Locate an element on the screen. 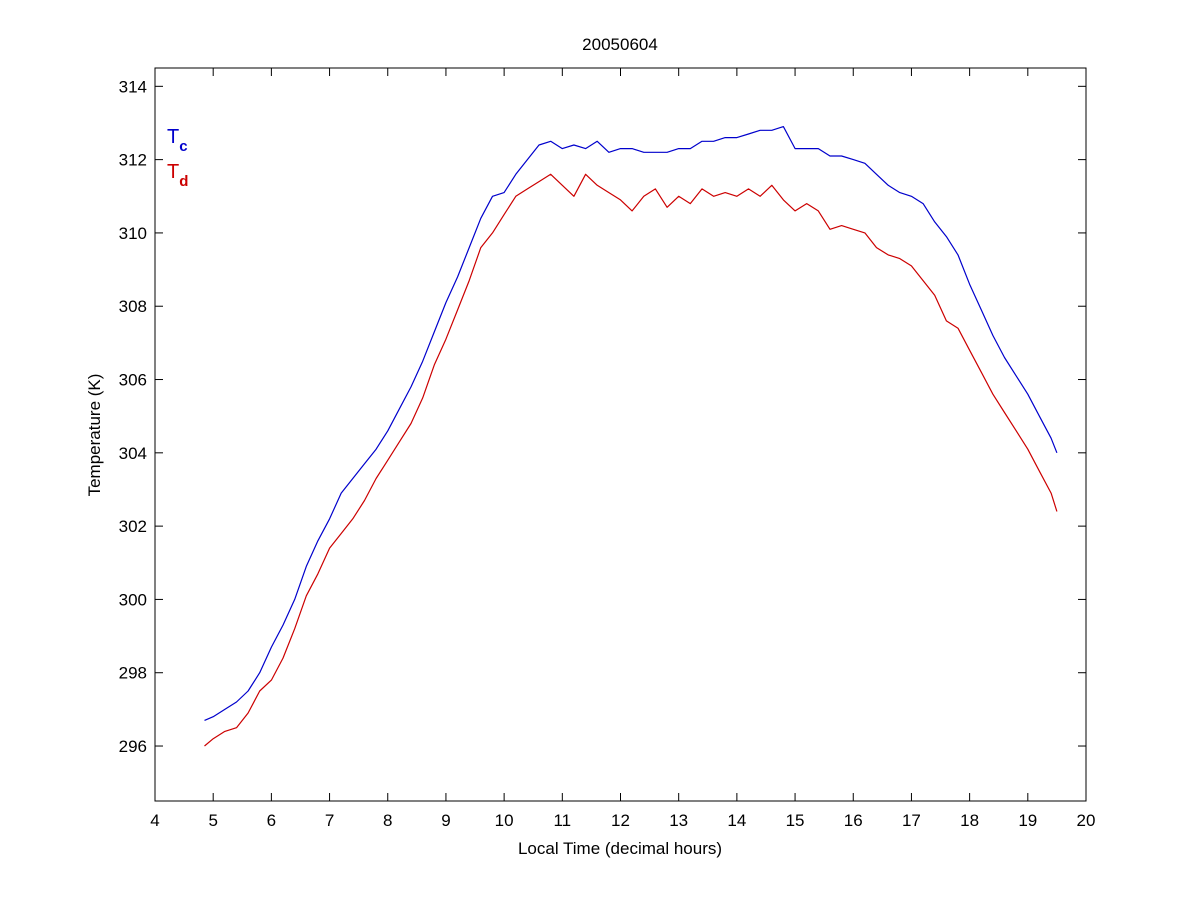  x-tick-label: 16 is located at coordinates (853, 820).